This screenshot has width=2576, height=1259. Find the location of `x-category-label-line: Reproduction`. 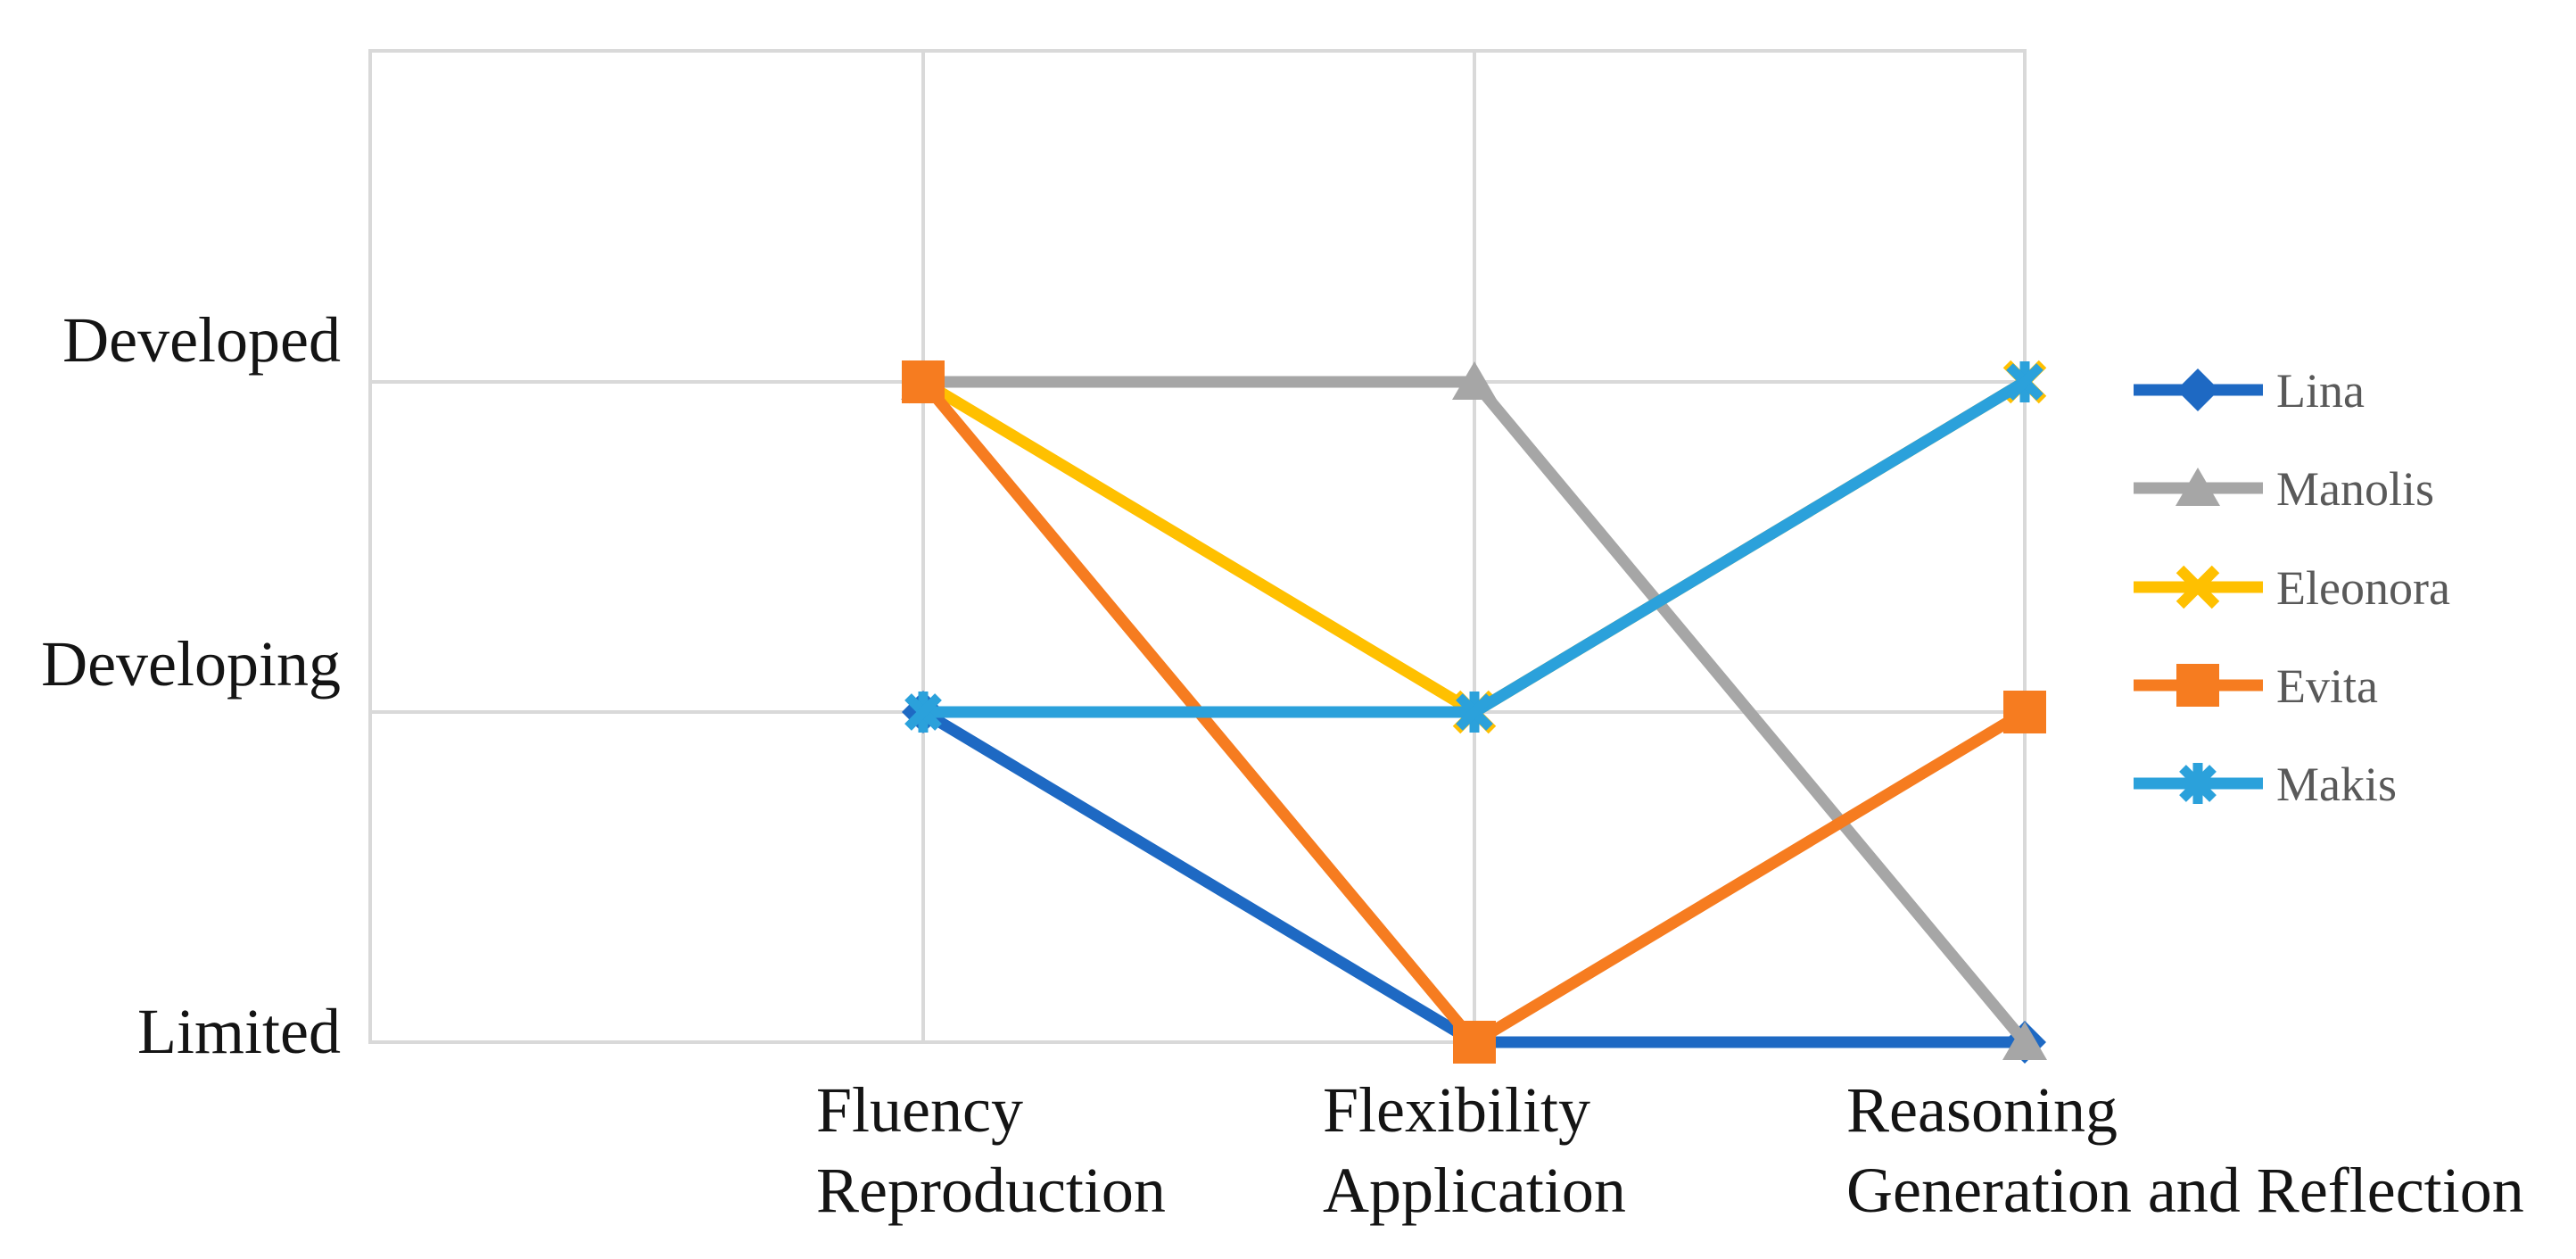

x-category-label-line: Reproduction is located at coordinates (991, 1191).